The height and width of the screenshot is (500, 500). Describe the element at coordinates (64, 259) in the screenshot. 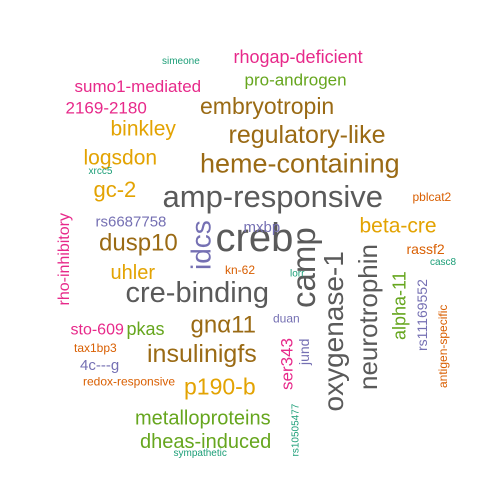

I see `word-rho-inhibitory: rho-inhibitory` at that location.